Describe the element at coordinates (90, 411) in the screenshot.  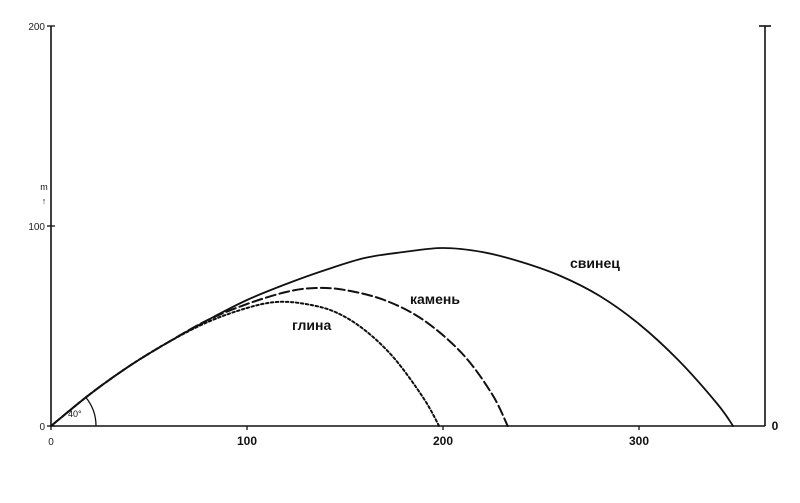
I see `launch-angle-arc` at that location.